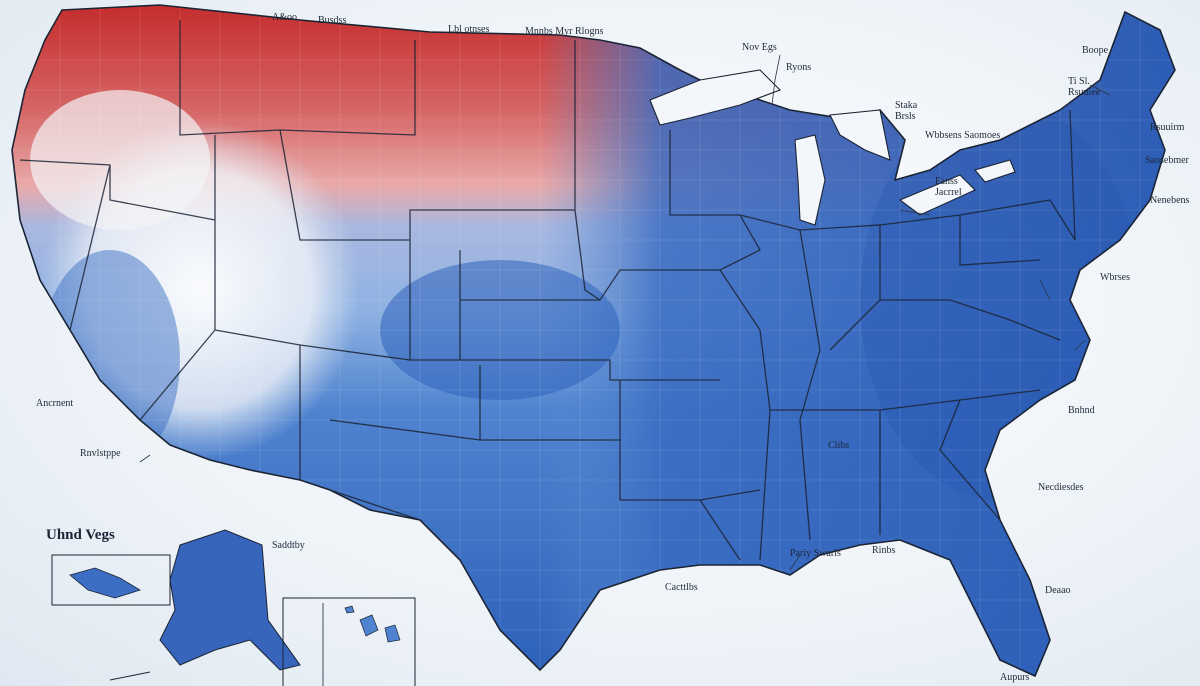  Describe the element at coordinates (839, 445) in the screenshot. I see `map-label: Clibs` at that location.